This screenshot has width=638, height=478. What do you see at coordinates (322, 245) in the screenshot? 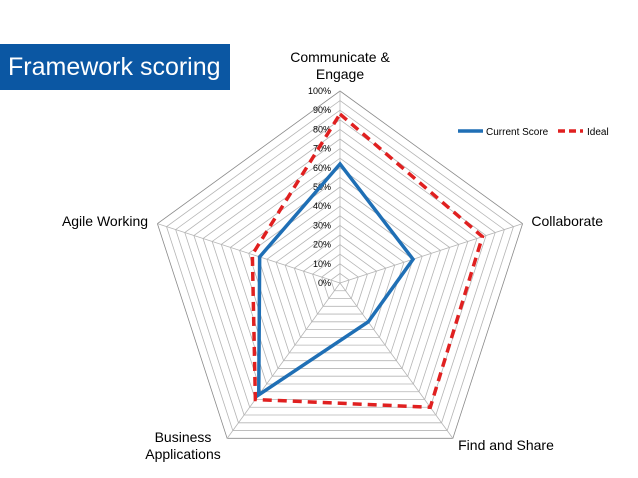
I see `tick-label: 20%` at bounding box center [322, 245].